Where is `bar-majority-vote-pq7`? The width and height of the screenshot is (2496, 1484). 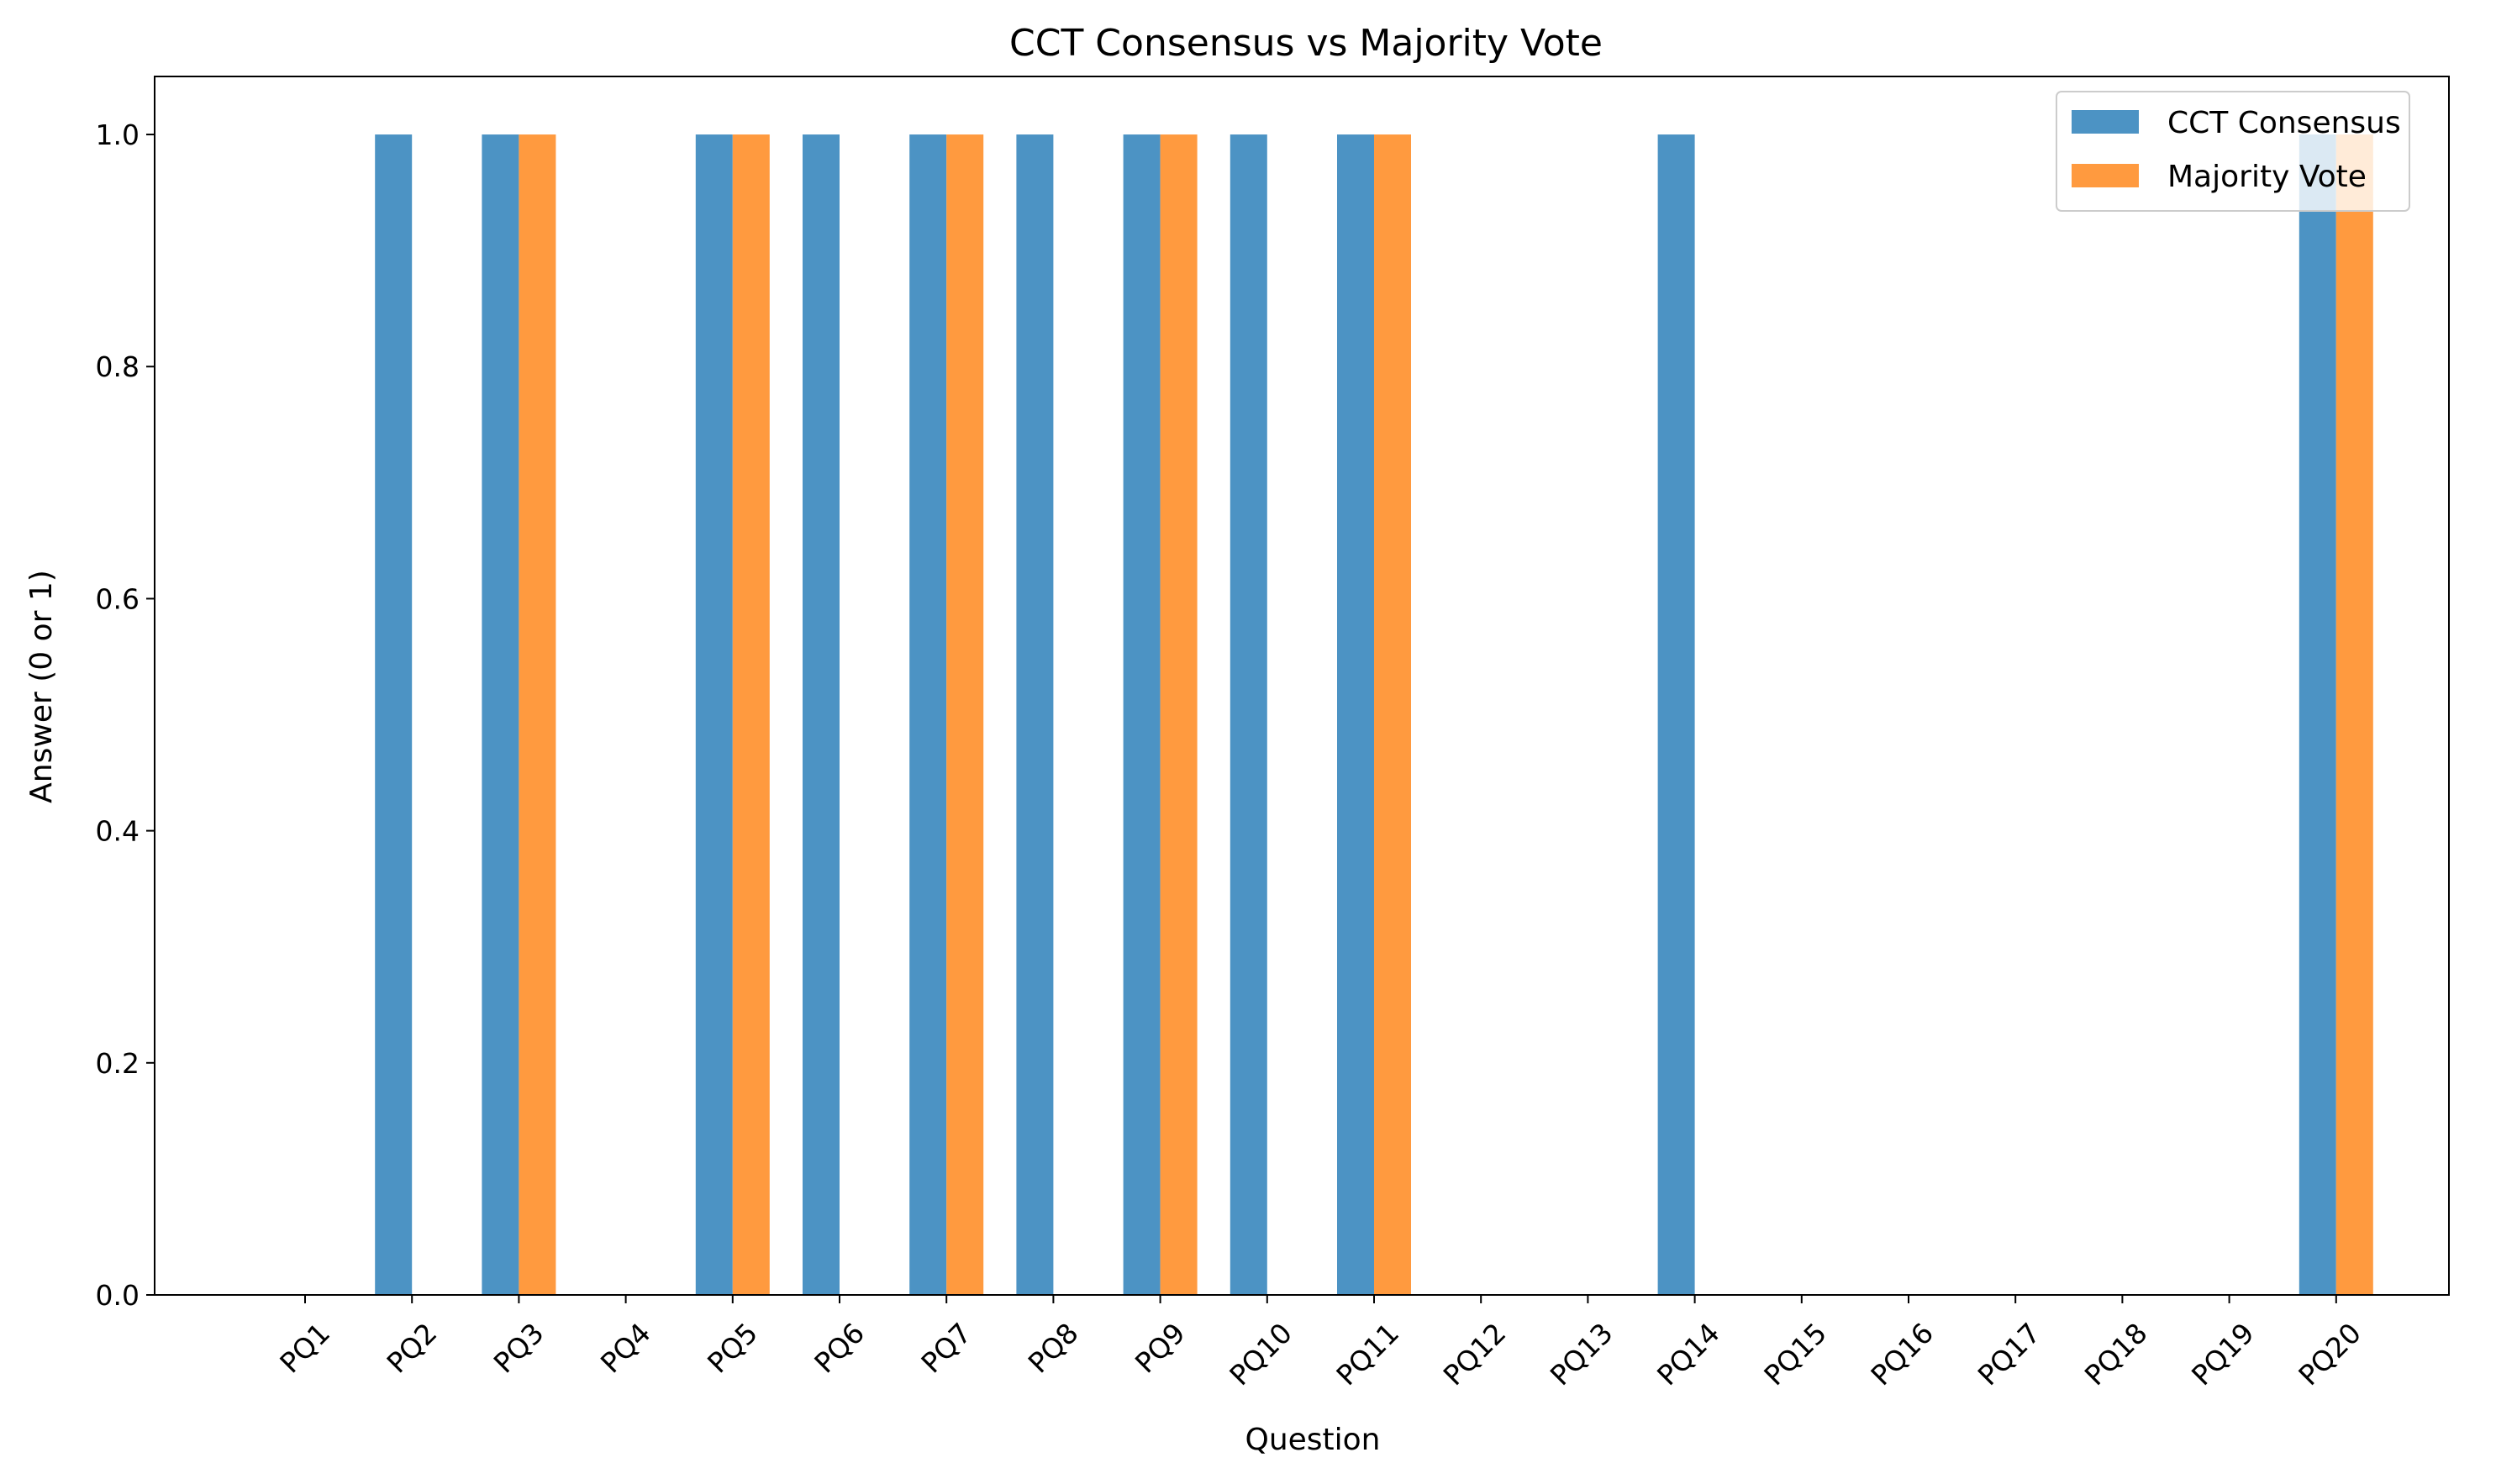
bar-majority-vote-pq7 is located at coordinates (965, 714).